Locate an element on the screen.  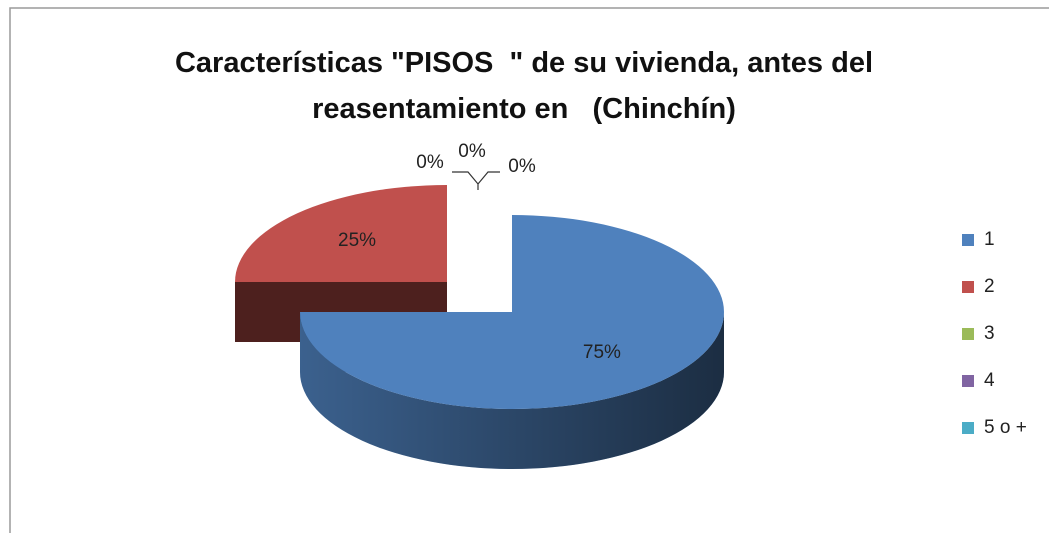
legend-label: 1 is located at coordinates (989, 239).